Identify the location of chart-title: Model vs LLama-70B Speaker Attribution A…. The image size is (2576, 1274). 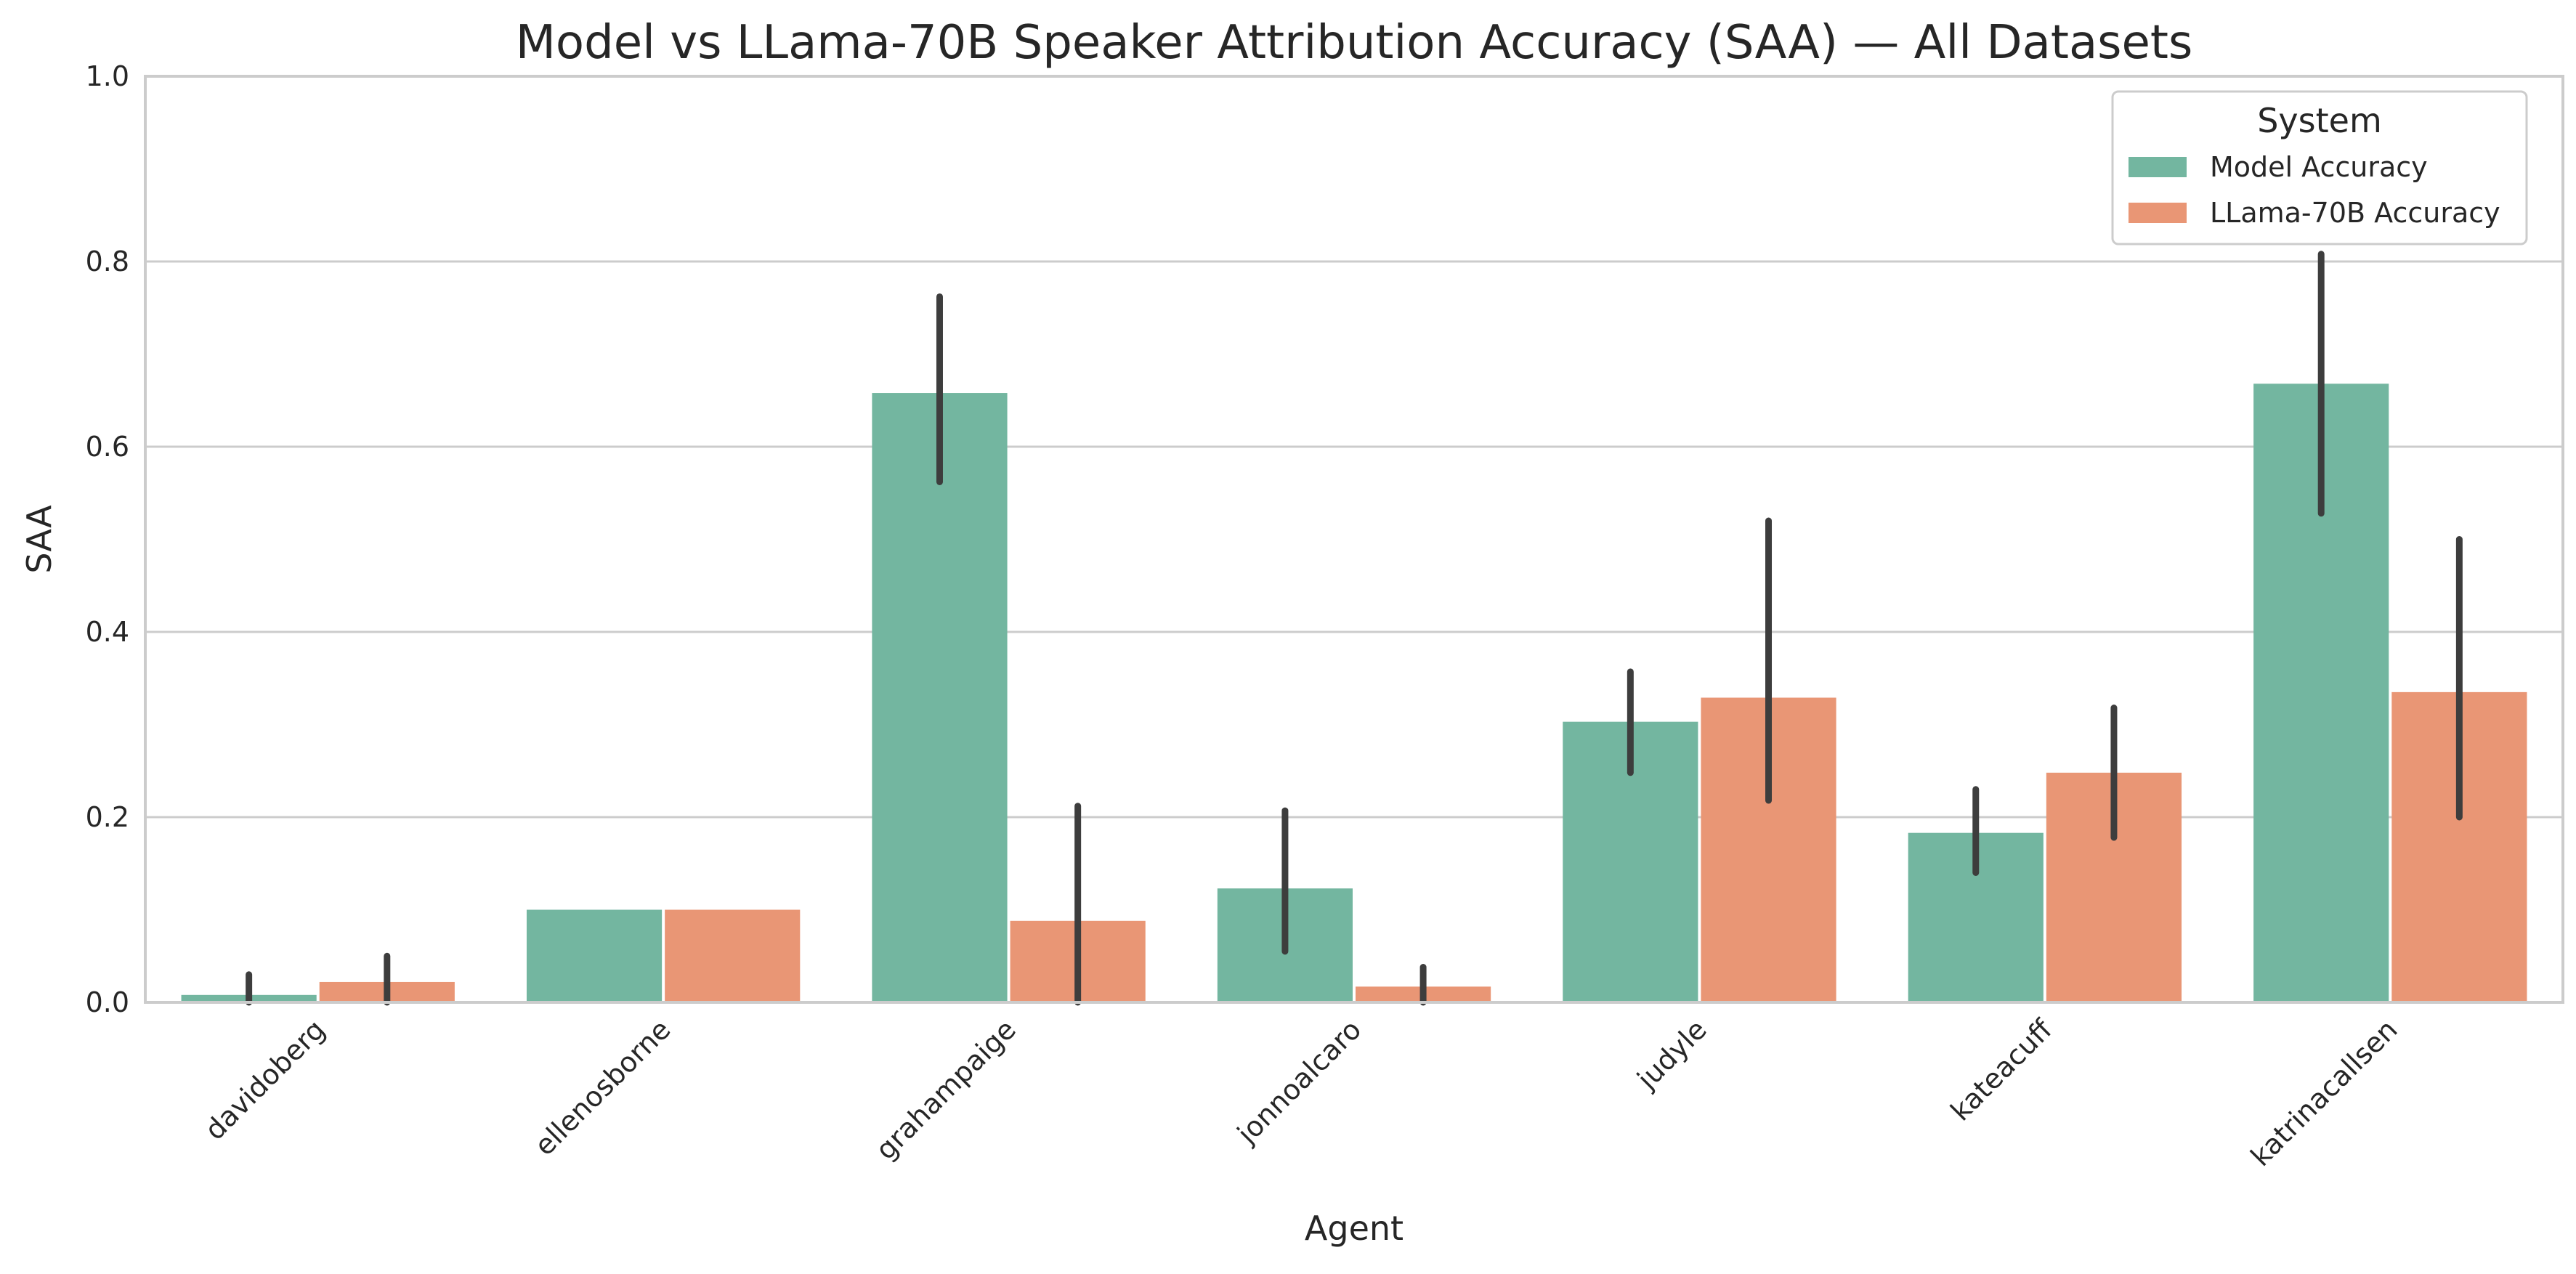
(1354, 43).